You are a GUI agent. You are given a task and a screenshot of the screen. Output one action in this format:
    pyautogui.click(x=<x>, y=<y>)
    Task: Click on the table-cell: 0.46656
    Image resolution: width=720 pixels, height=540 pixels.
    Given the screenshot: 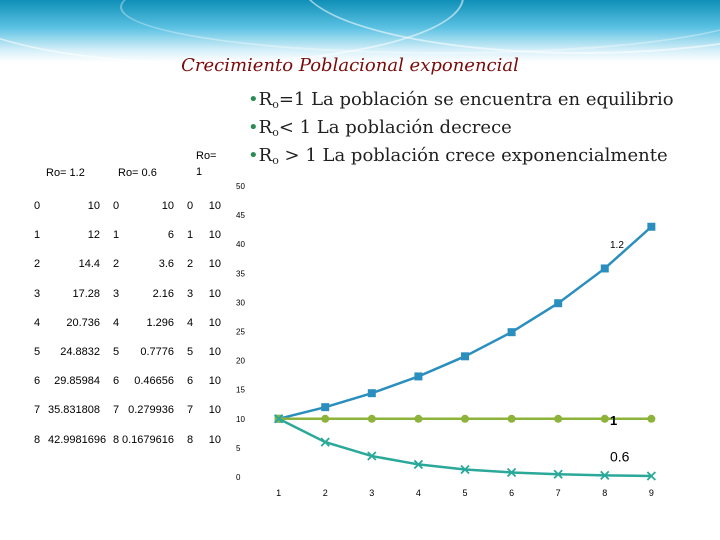 What is the action you would take?
    pyautogui.click(x=154, y=381)
    